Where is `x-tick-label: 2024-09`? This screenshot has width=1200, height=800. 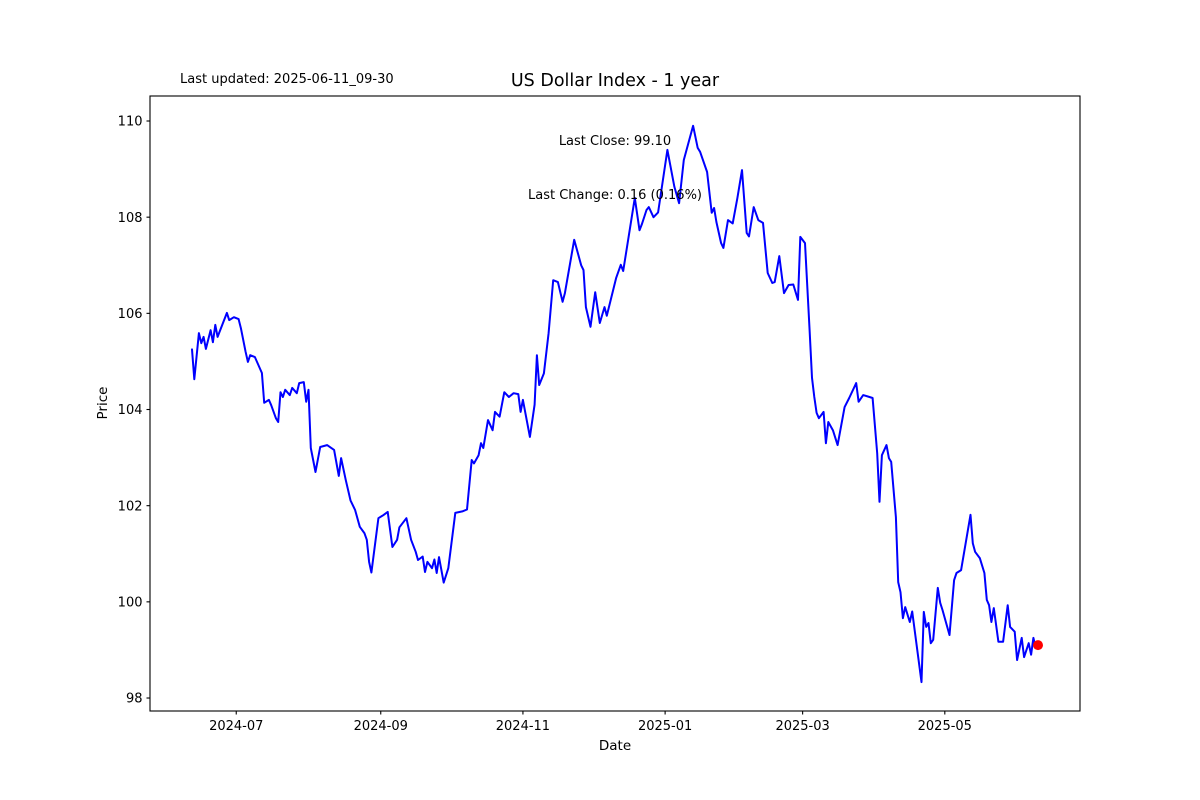 x-tick-label: 2024-09 is located at coordinates (381, 726).